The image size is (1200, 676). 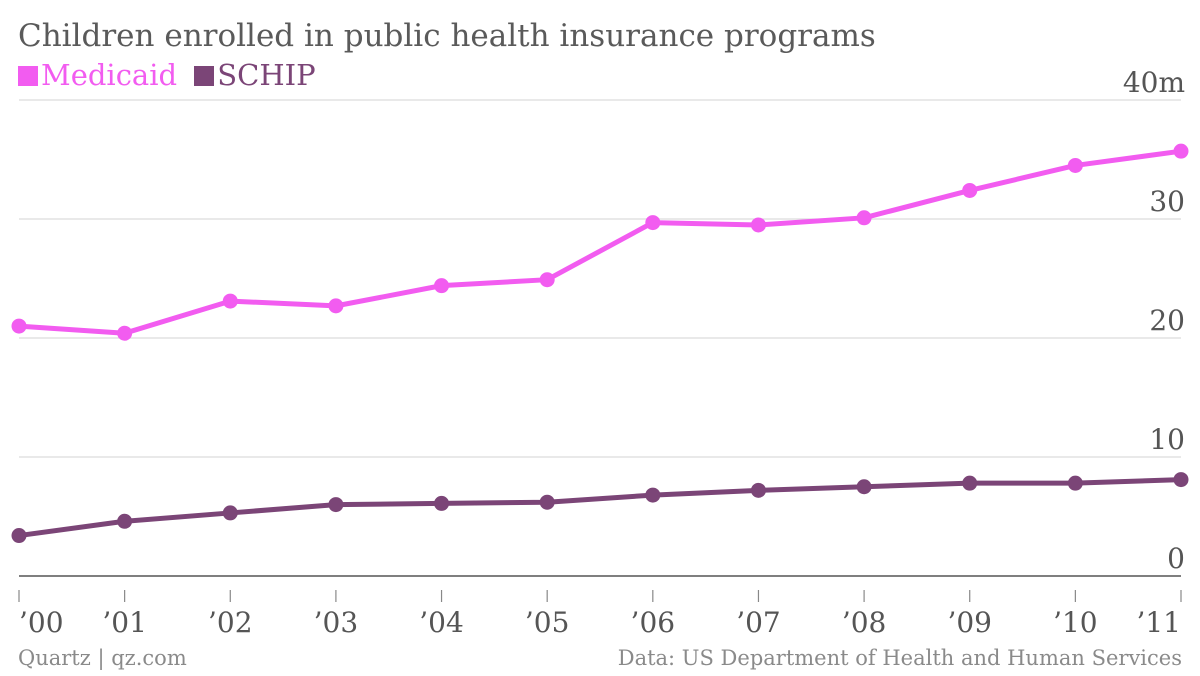 What do you see at coordinates (758, 622) in the screenshot?
I see `x-tick-label: ’07` at bounding box center [758, 622].